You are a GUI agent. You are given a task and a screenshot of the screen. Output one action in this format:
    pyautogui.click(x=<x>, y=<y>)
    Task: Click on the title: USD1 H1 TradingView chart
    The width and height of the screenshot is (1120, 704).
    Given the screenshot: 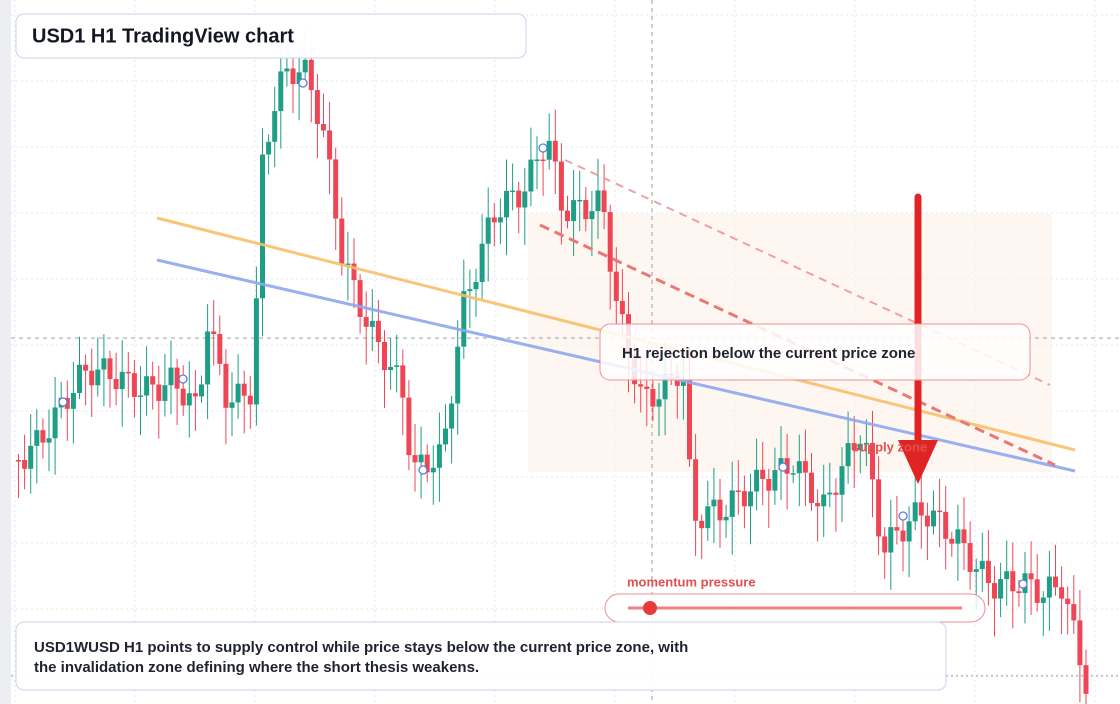 What is the action you would take?
    pyautogui.click(x=163, y=36)
    